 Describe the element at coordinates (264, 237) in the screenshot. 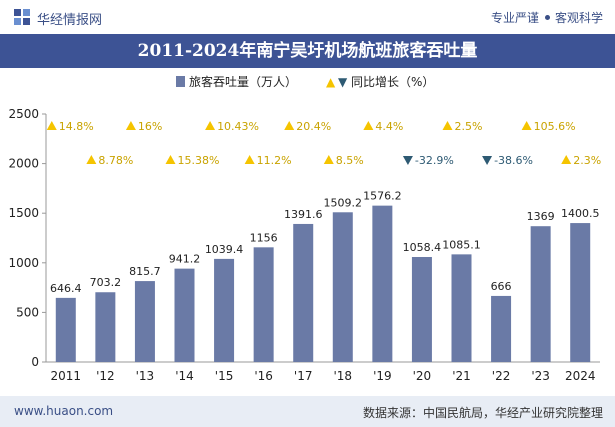

I see `bar-value-label: 1156` at that location.